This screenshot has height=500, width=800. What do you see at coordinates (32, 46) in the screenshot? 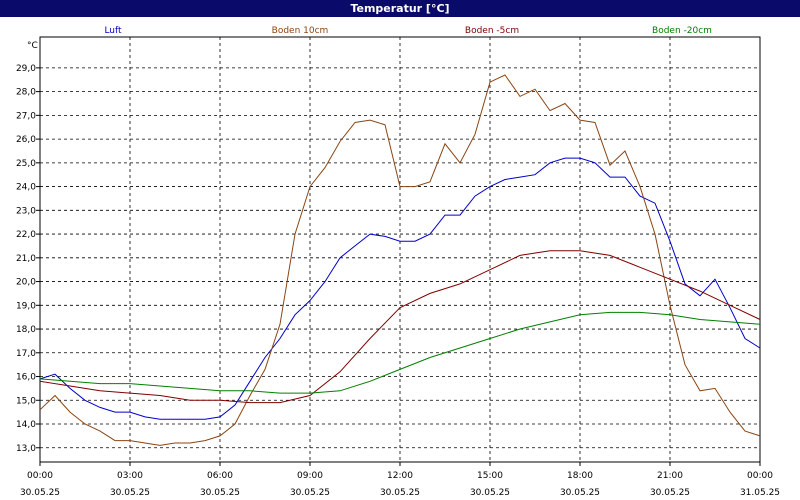
I see `y-axis-unit: °C` at bounding box center [32, 46].